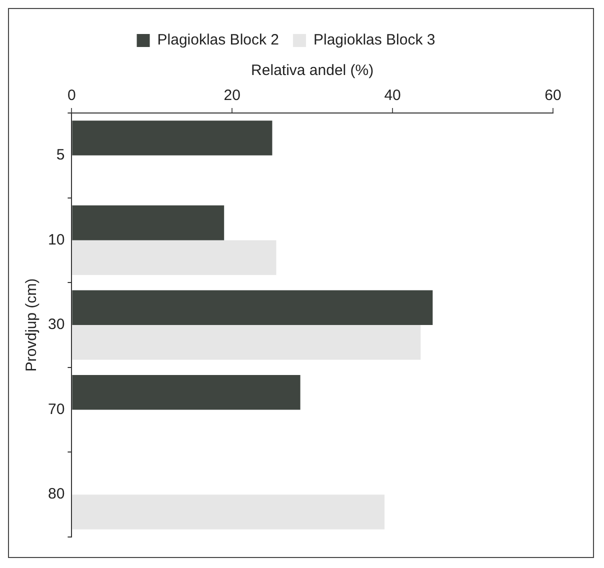  Describe the element at coordinates (232, 95) in the screenshot. I see `x-tick-label: 20` at that location.